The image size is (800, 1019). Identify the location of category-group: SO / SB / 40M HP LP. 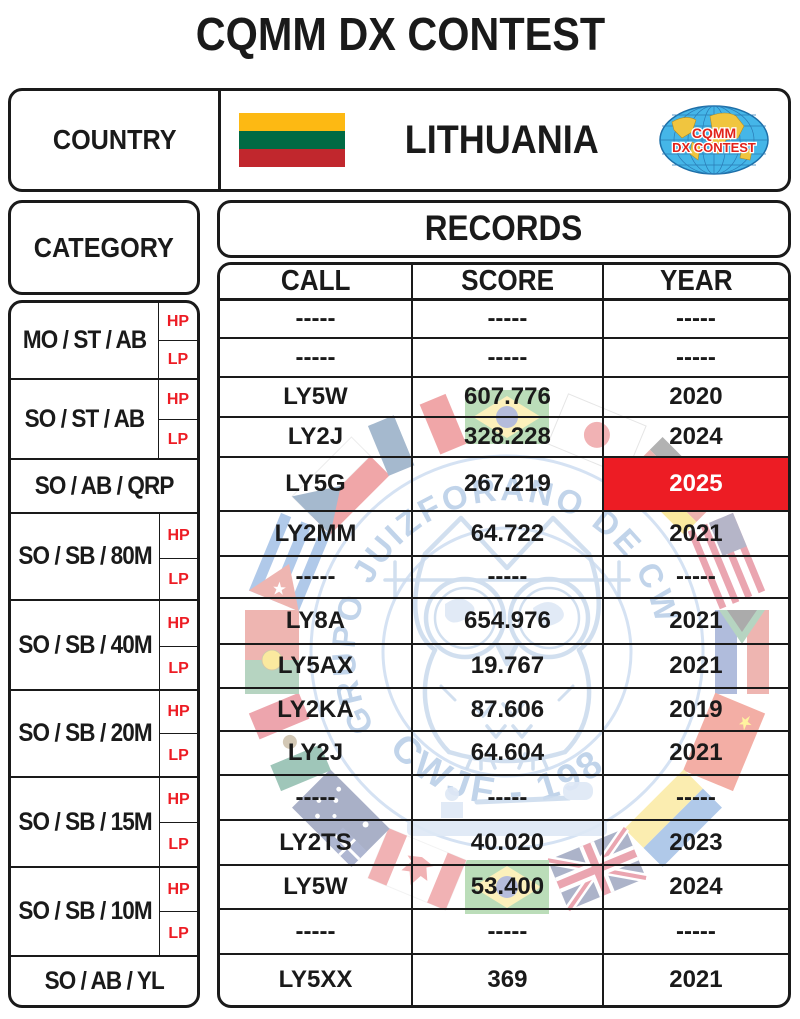
(104, 646).